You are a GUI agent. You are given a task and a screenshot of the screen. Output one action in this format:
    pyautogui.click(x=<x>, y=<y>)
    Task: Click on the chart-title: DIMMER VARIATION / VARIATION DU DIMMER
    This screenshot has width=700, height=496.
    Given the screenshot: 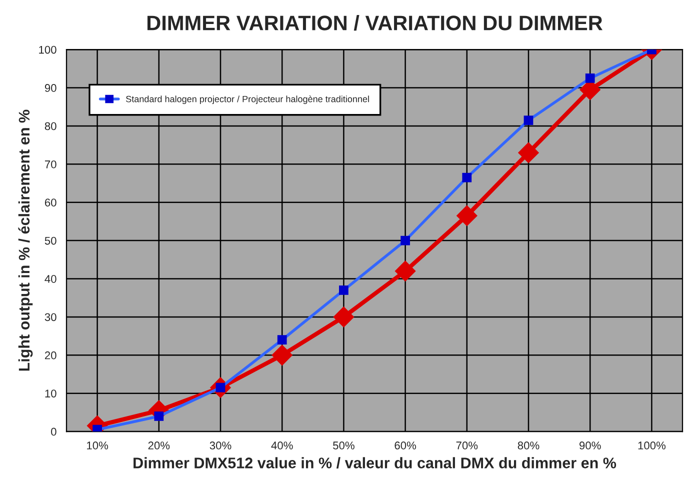 What is the action you would take?
    pyautogui.click(x=374, y=23)
    